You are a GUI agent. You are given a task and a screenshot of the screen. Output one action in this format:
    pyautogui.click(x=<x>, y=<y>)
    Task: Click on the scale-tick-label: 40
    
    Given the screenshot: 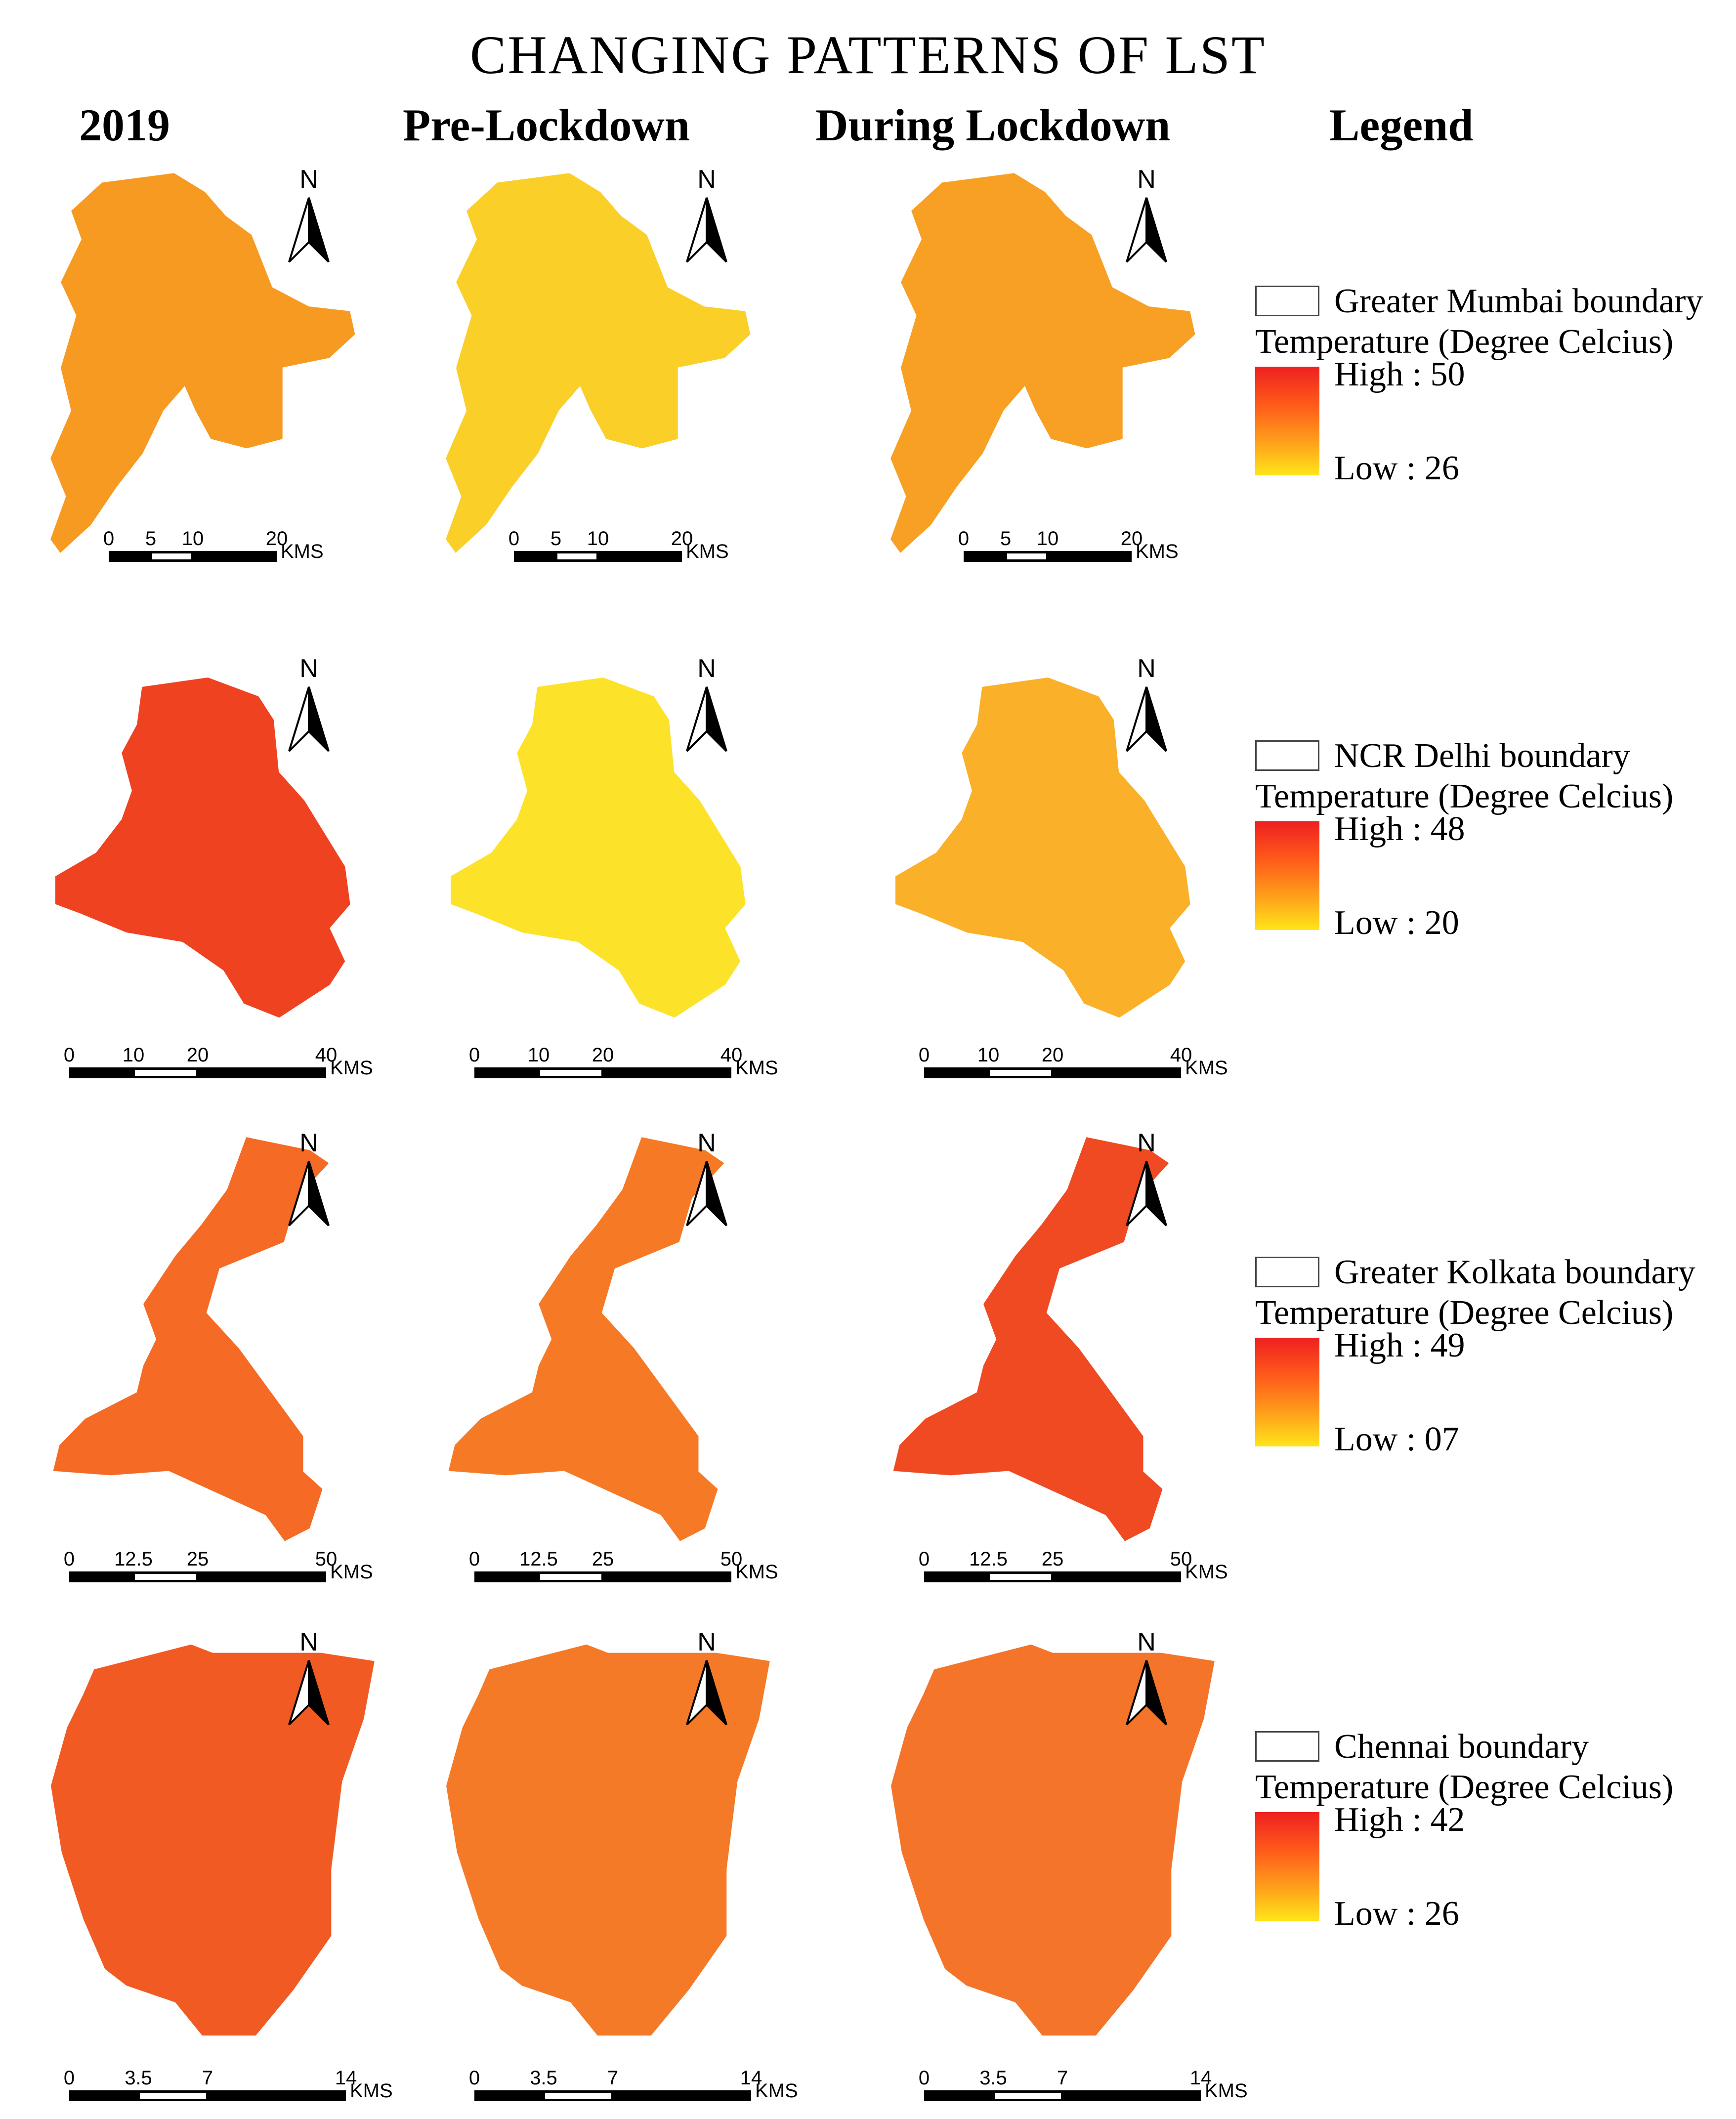 What is the action you would take?
    pyautogui.click(x=1181, y=1055)
    